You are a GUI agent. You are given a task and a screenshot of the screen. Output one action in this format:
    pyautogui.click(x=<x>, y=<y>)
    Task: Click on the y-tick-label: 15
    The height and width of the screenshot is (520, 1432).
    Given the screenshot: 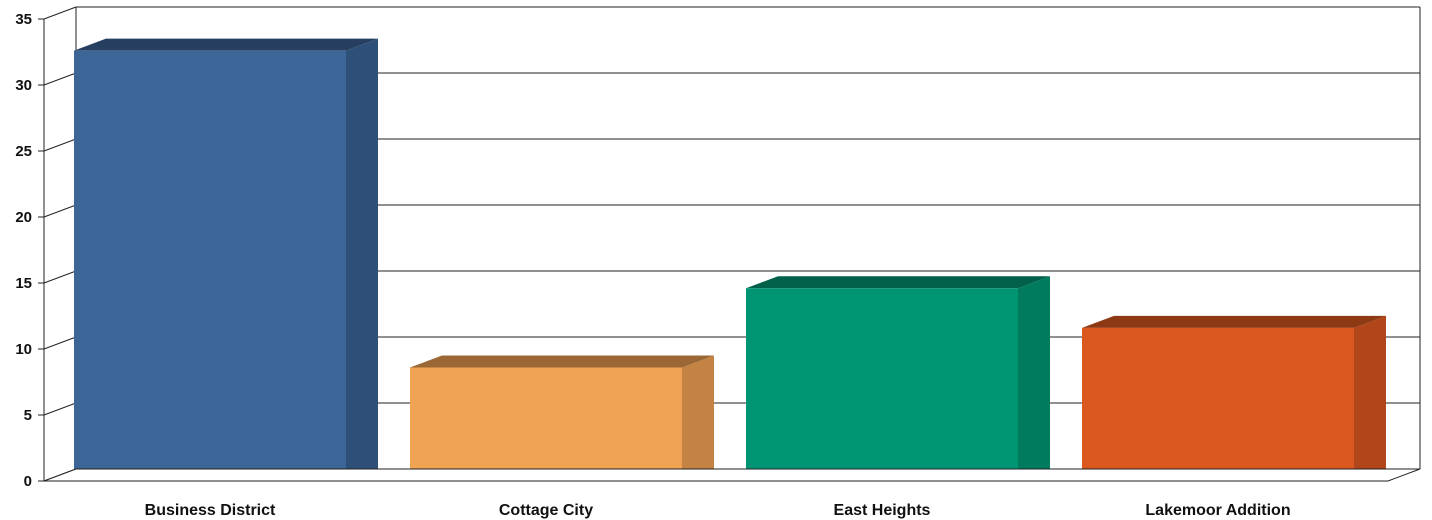 What is the action you would take?
    pyautogui.click(x=23, y=283)
    